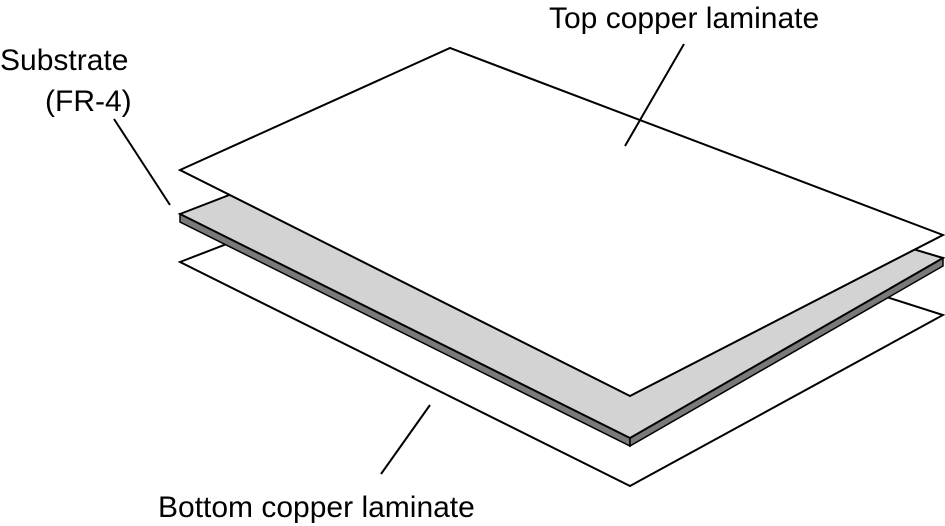 This screenshot has height=526, width=945. I want to click on top-copper-laminate-label: Top copper laminate, so click(684, 18).